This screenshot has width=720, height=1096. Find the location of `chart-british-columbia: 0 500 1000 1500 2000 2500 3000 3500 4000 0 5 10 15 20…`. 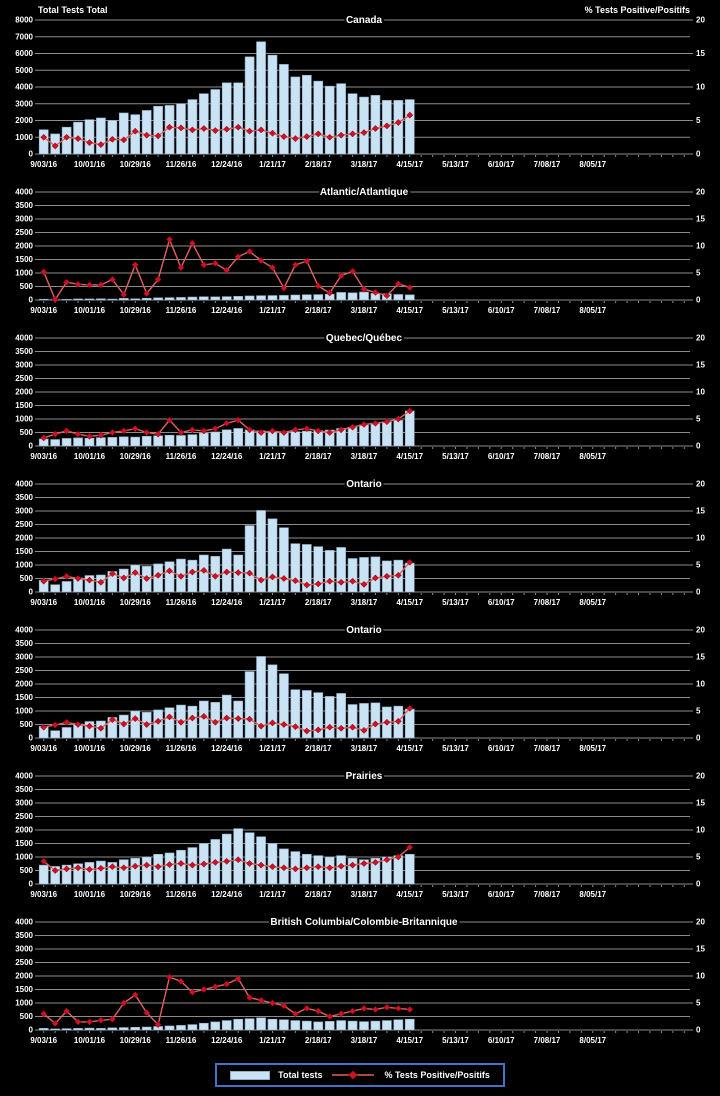

chart-british-columbia: 0 500 1000 1500 2000 2500 3000 3500 4000 0 5 10 15 20… is located at coordinates (360, 983).